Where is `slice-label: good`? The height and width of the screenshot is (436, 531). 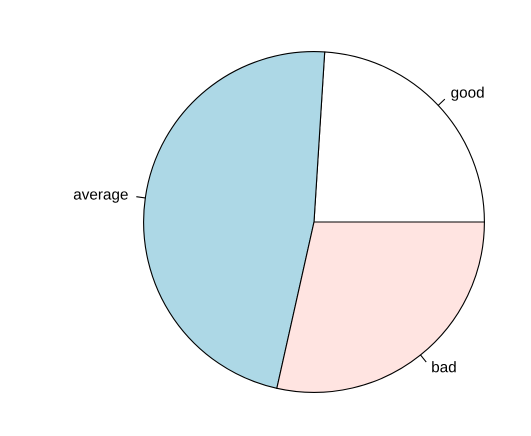 slice-label: good is located at coordinates (467, 93).